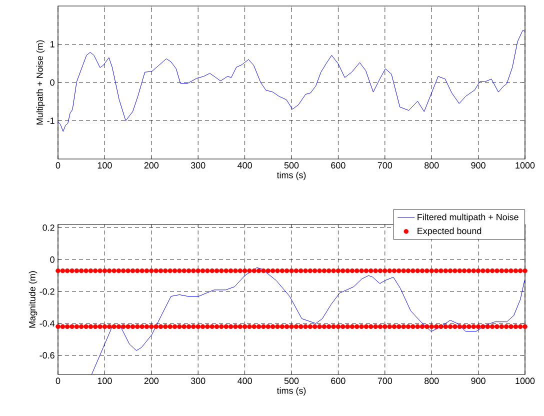 Image resolution: width=544 pixels, height=416 pixels. What do you see at coordinates (40, 82) in the screenshot?
I see `y-axis-title: Multipath + Noise (m)` at bounding box center [40, 82].